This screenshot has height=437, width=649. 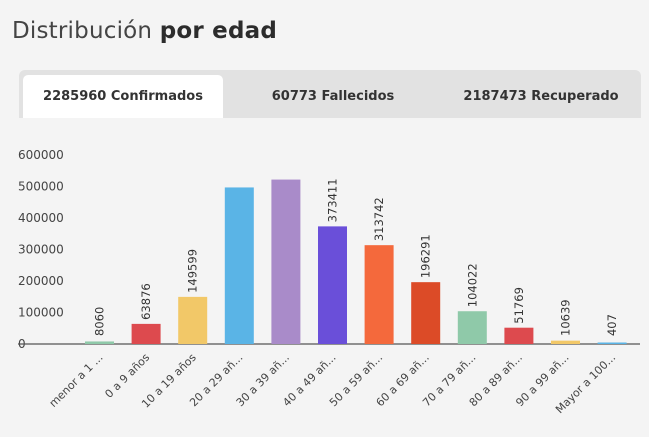 I want to click on title-bold: por edad, so click(x=218, y=31).